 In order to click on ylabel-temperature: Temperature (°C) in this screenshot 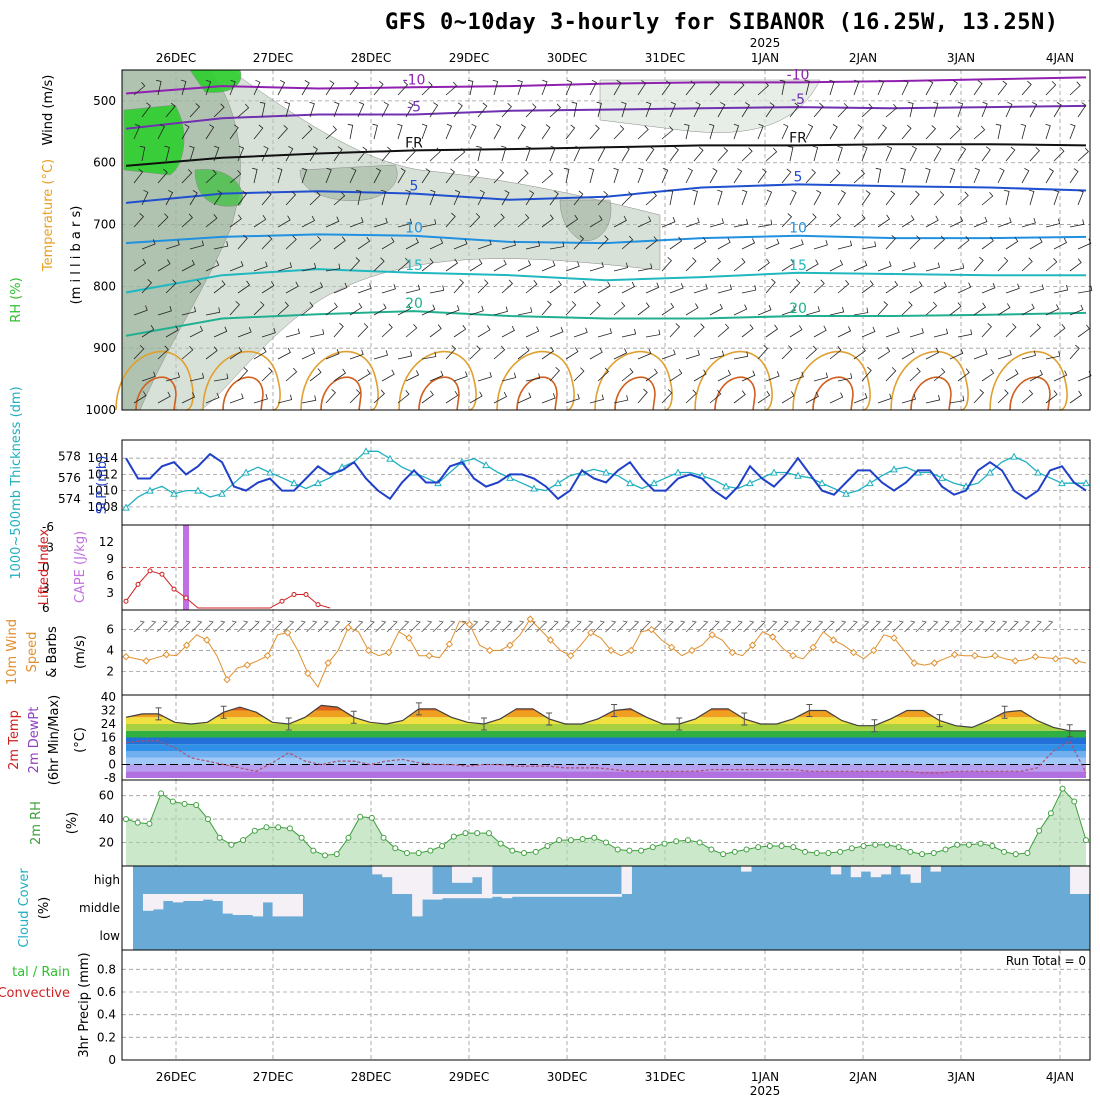, I will do `click(48, 215)`.